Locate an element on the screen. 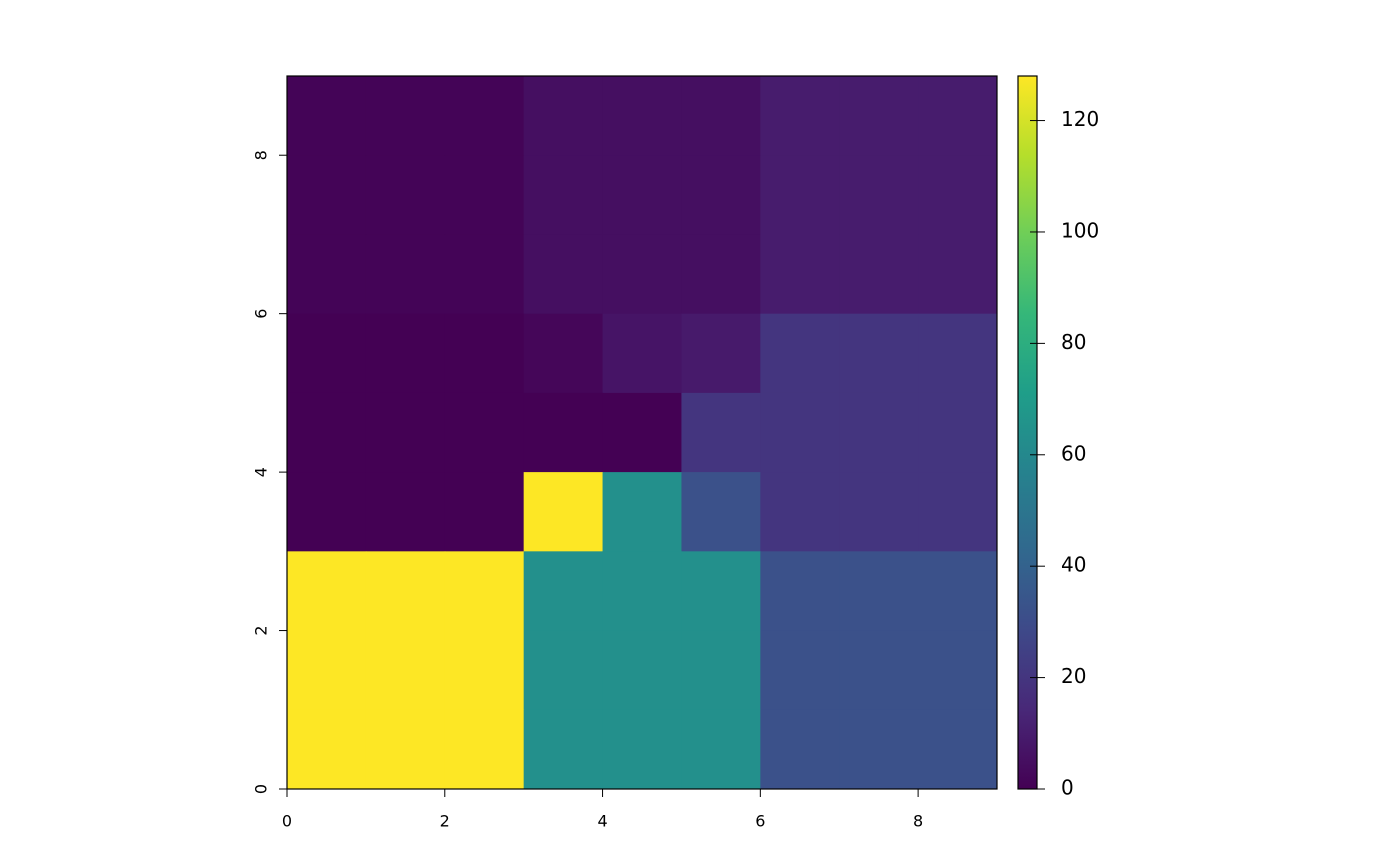 Image resolution: width=1400 pixels, height=866 pixels. colorbar-tick-label: 120 is located at coordinates (1080, 119).